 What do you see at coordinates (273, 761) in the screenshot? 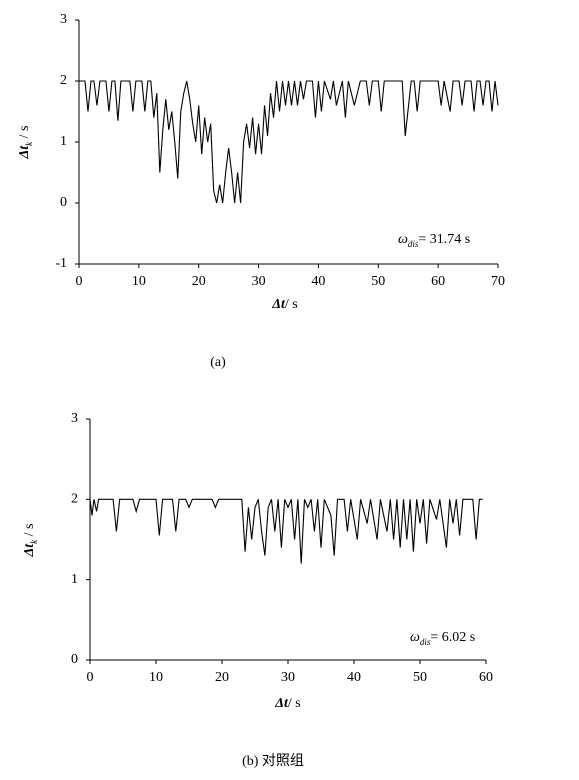
I see `caption: (b) 对照组` at bounding box center [273, 761].